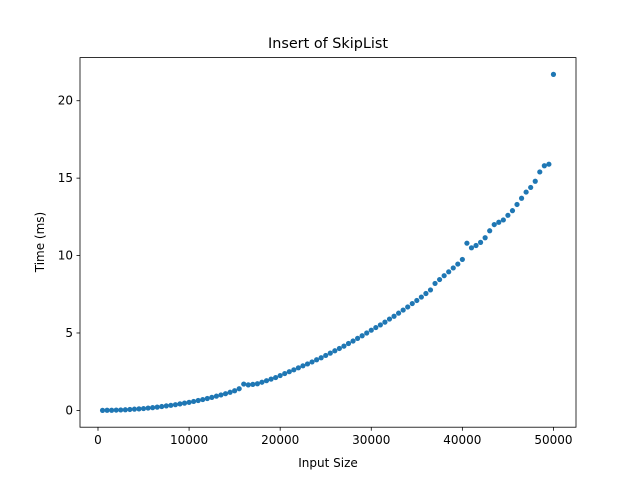 The width and height of the screenshot is (640, 484). Describe the element at coordinates (65, 178) in the screenshot. I see `y-tick-label: 15` at that location.